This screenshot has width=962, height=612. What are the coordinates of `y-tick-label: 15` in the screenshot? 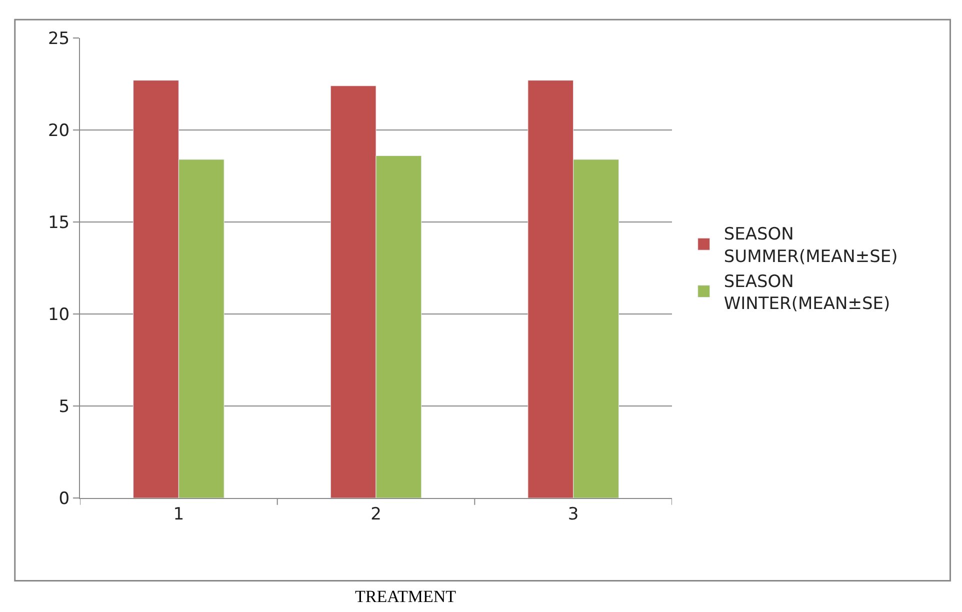 It's located at (59, 222).